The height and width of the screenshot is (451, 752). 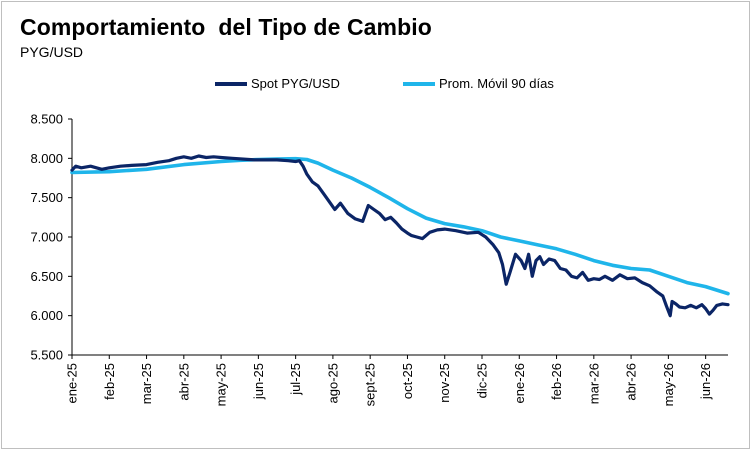 I want to click on x-tick-label: abr-25, so click(x=183, y=382).